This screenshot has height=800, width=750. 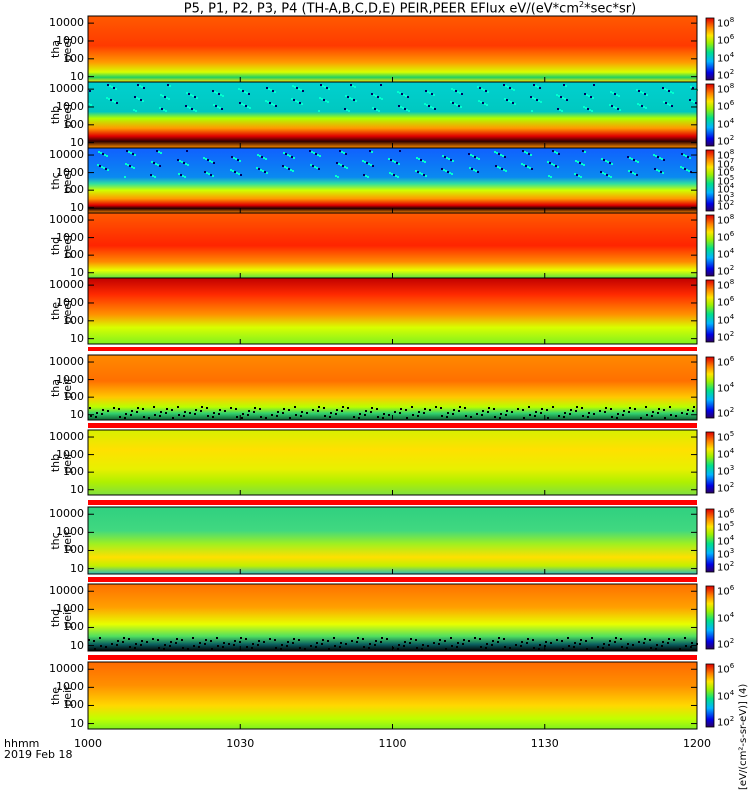 I want to click on colorbar-tick-exponent: 2, so click(x=732, y=719).